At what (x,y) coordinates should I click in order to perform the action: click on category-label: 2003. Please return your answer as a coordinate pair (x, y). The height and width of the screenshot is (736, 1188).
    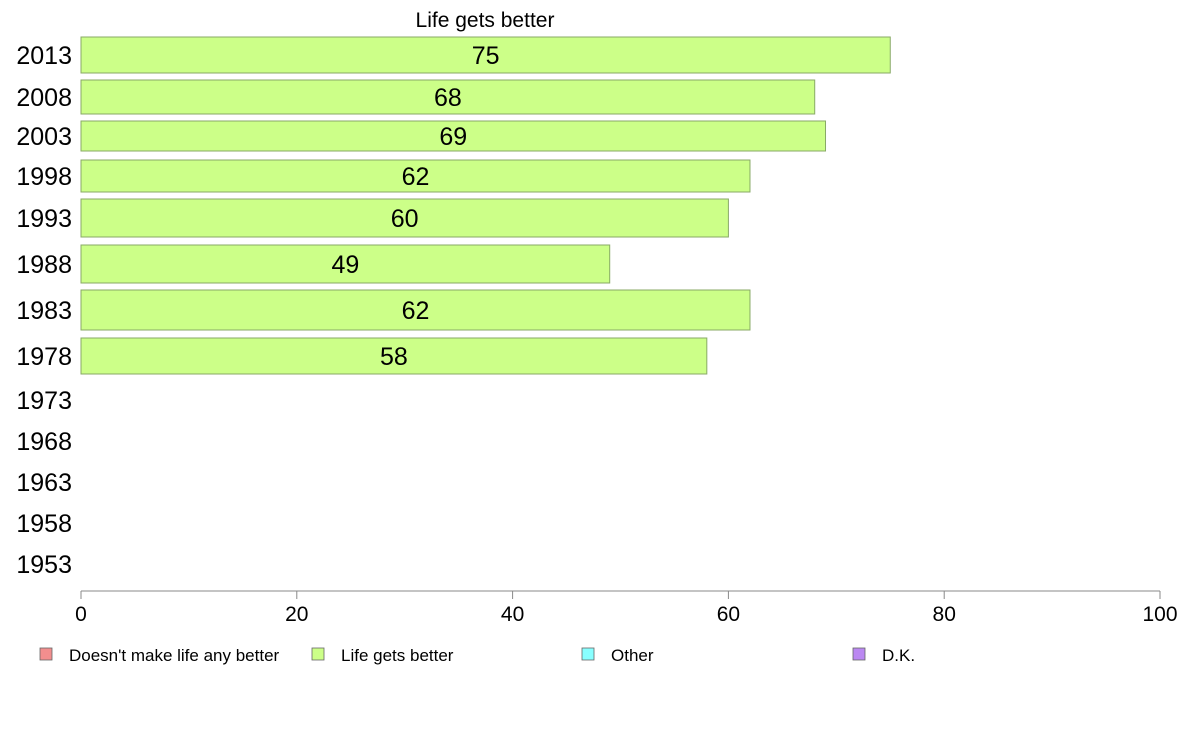
    Looking at the image, I should click on (44, 137).